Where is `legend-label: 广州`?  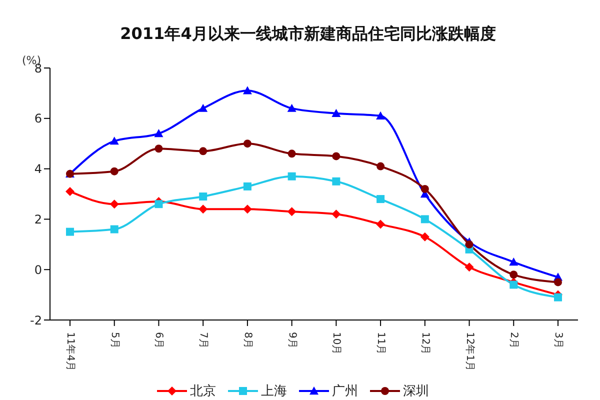 legend-label: 广州 is located at coordinates (344, 391).